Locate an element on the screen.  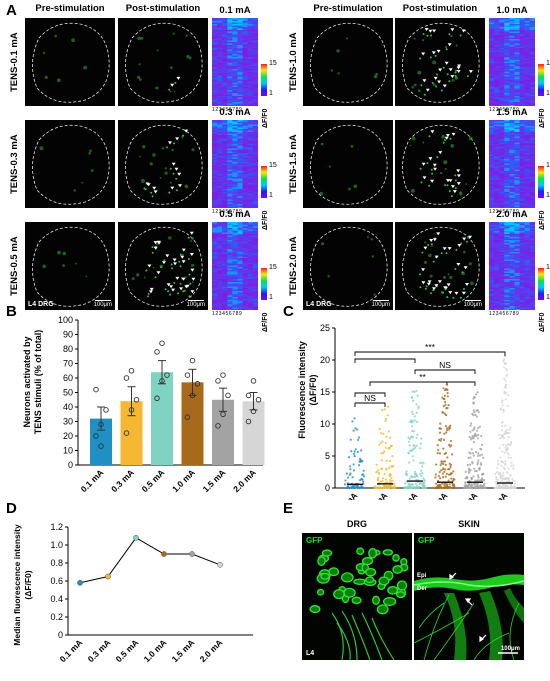
b-xtick: 0.3 mA is located at coordinates (122, 480).